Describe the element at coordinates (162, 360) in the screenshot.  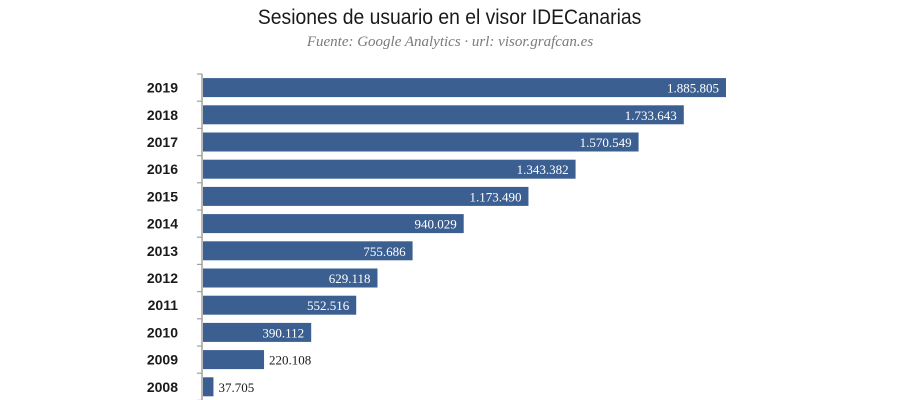
I see `category-label: 2009` at that location.